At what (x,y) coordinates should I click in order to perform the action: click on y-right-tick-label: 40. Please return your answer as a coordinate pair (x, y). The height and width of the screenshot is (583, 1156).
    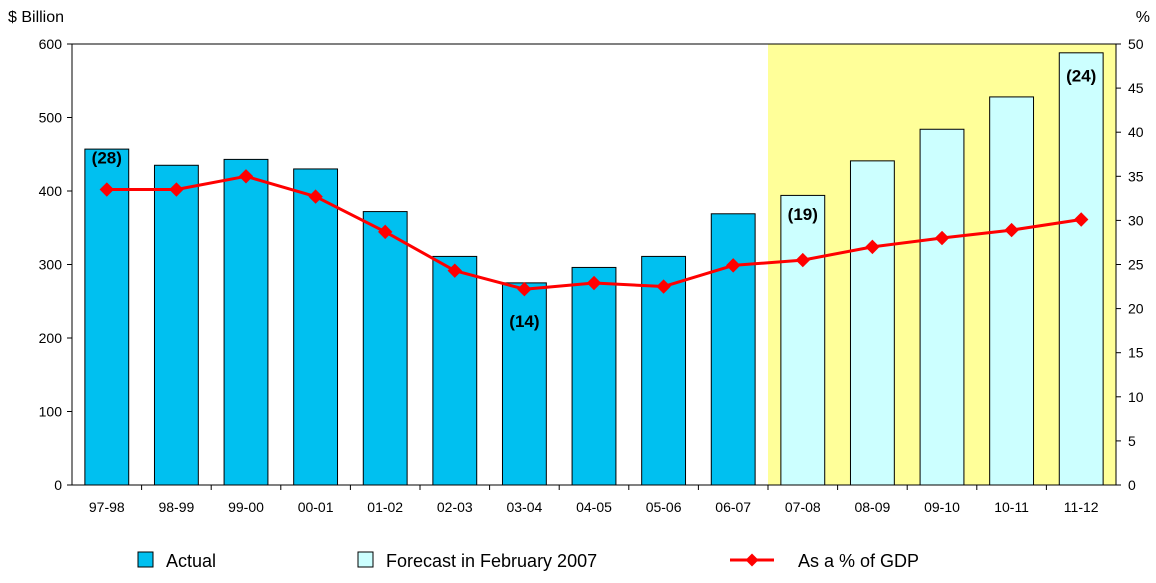
    Looking at the image, I should click on (1136, 132).